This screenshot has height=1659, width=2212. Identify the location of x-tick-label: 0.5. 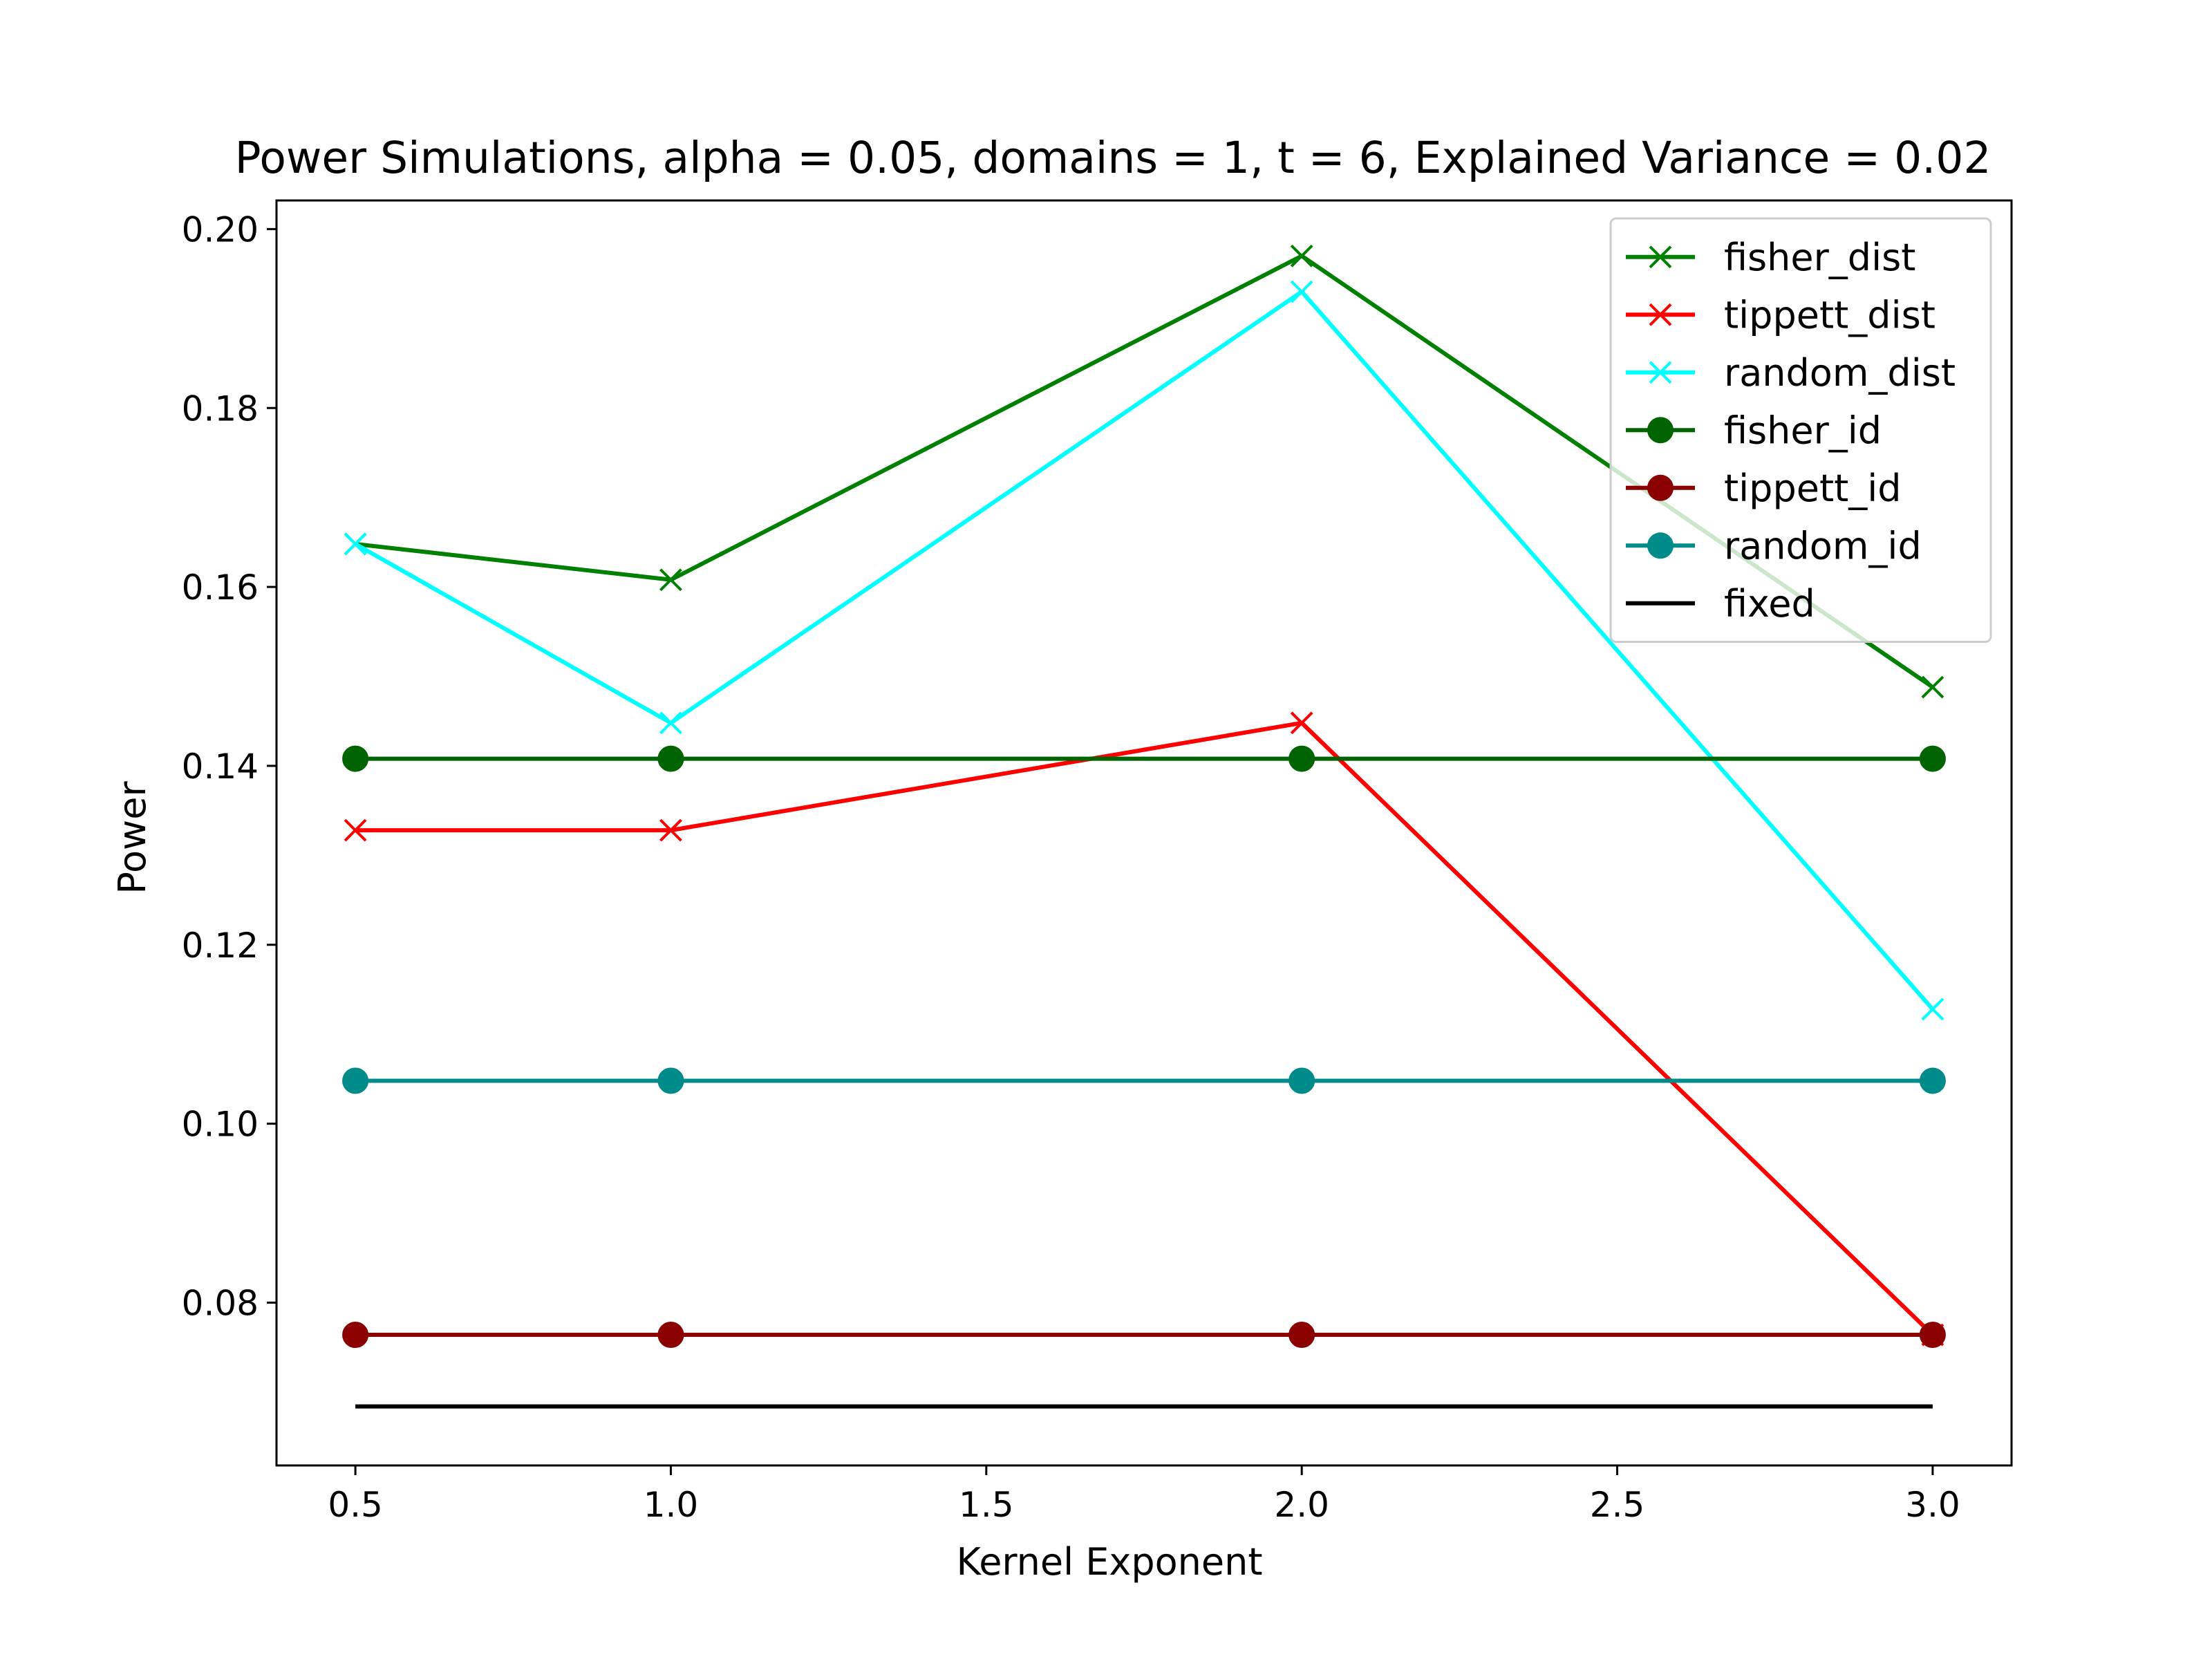
(356, 1505).